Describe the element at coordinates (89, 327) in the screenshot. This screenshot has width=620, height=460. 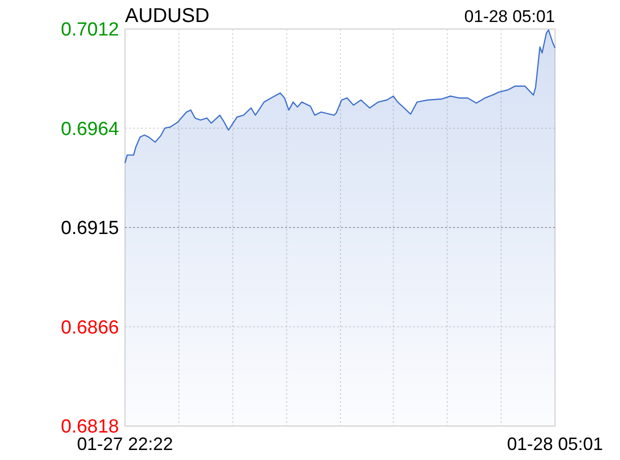
I see `y-tick-label: 0.6866` at that location.